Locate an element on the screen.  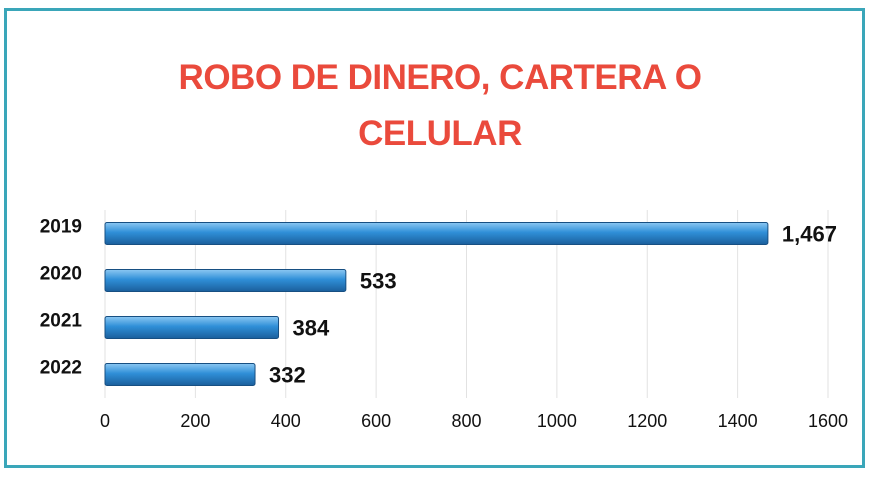
x-tick-label: 1600 is located at coordinates (828, 421).